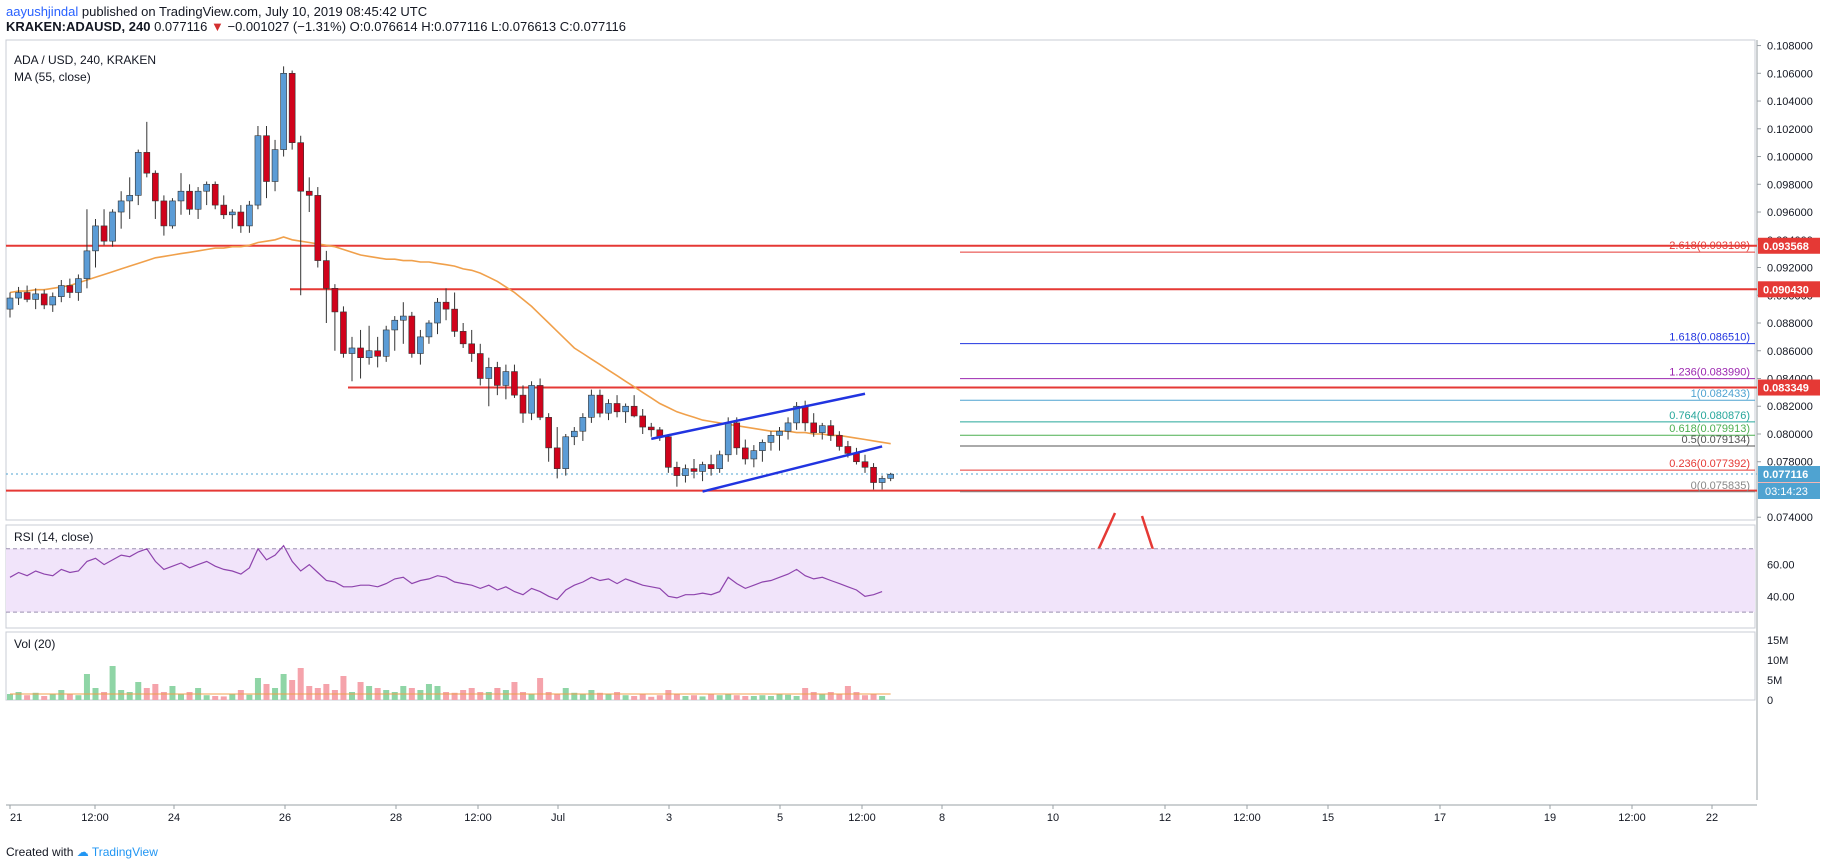 The image size is (1828, 868). What do you see at coordinates (1720, 394) in the screenshot?
I see `fib-level-label: 1(0.082433)` at bounding box center [1720, 394].